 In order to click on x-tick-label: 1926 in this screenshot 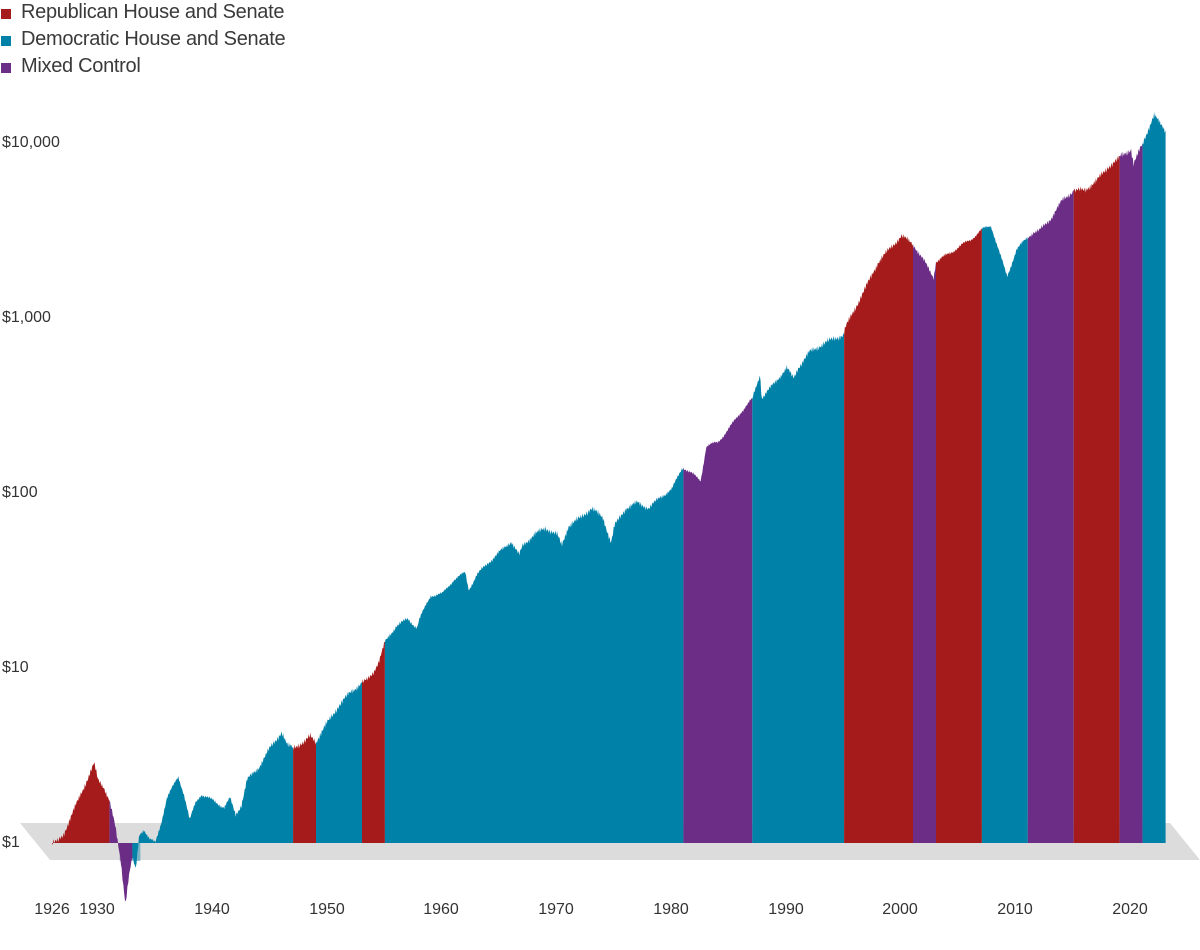, I will do `click(52, 909)`.